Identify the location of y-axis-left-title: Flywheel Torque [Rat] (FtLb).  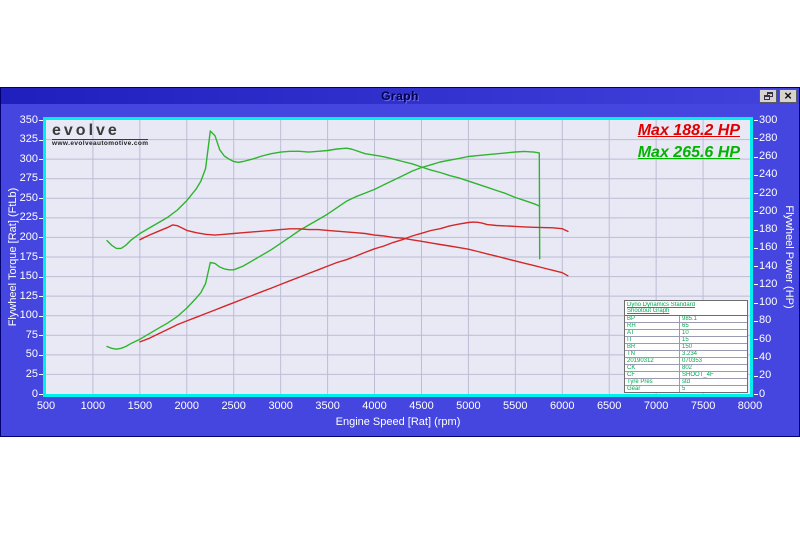
(13, 257).